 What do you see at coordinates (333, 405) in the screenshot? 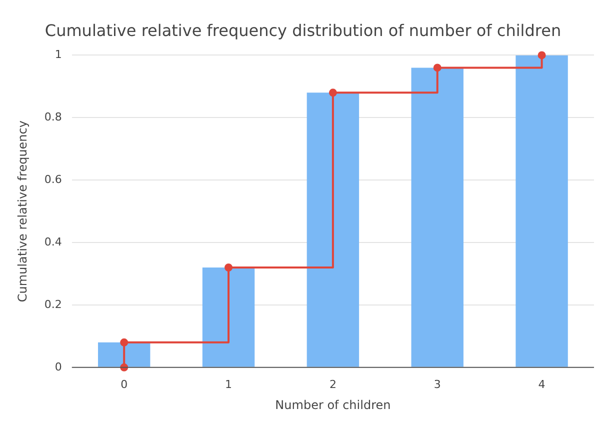
I see `x-axis-title: Number of children` at bounding box center [333, 405].